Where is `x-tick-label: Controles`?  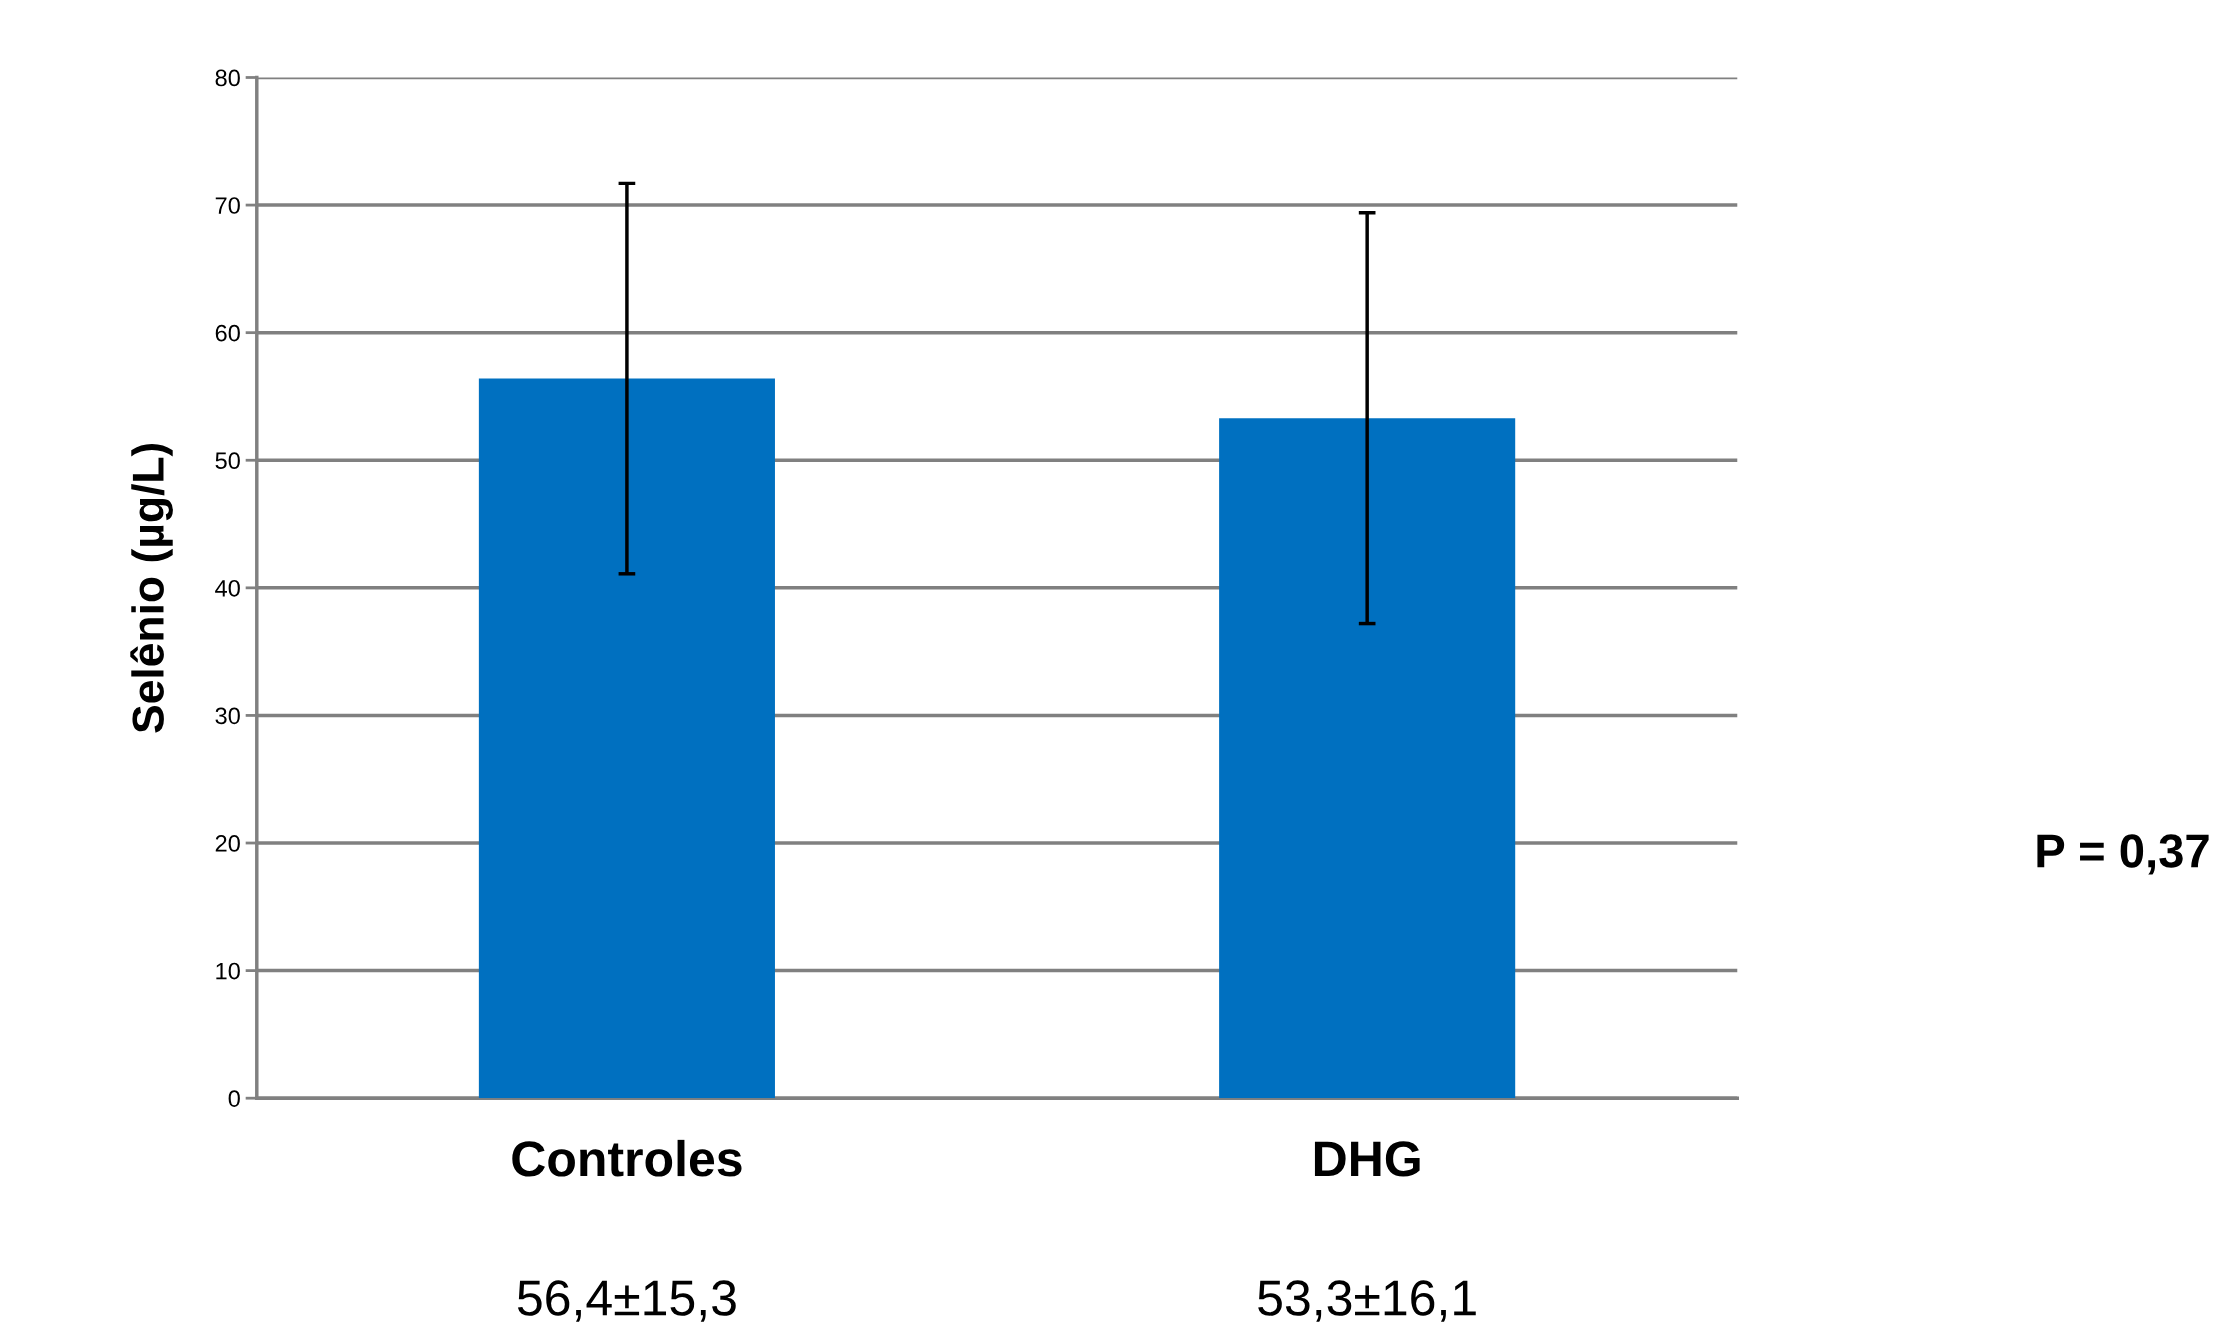
x-tick-label: Controles is located at coordinates (627, 1158).